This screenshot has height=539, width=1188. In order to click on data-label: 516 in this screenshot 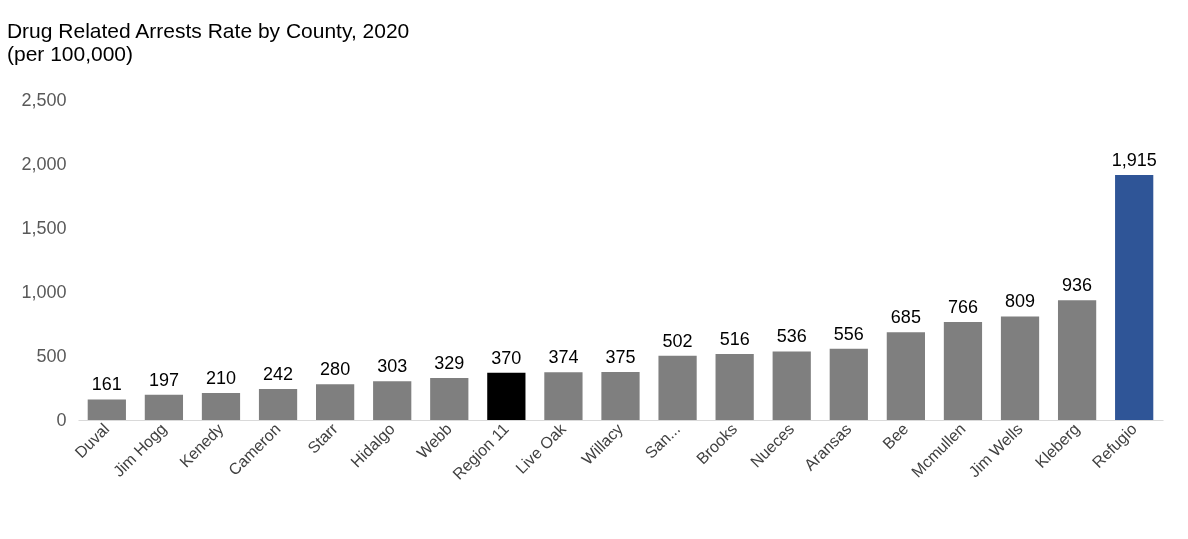, I will do `click(734, 338)`.